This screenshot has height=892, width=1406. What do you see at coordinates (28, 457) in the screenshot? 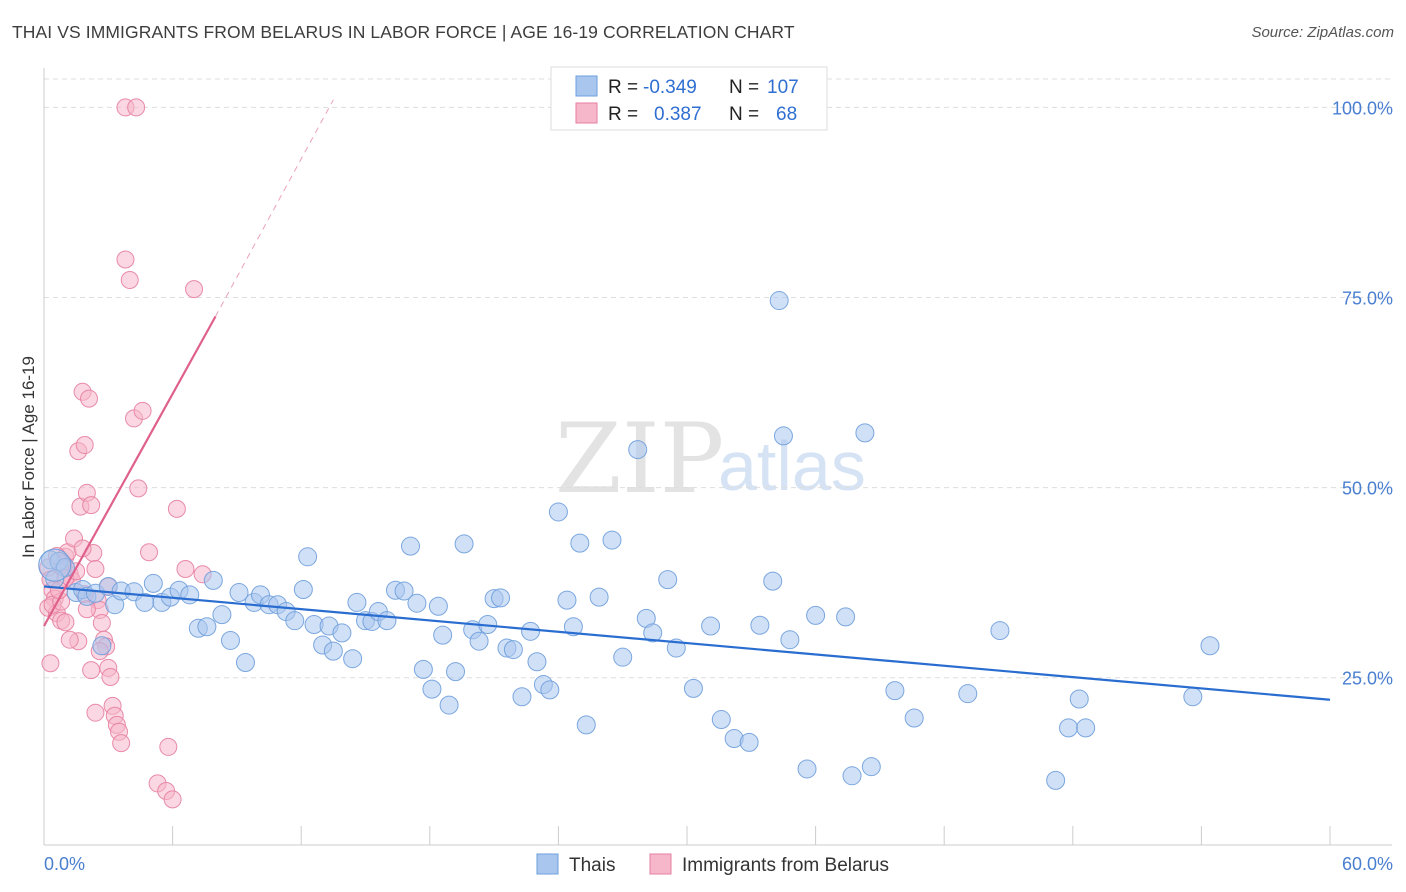
I see `y-axis-label: In Labor Force | Age 16-19` at bounding box center [28, 457].